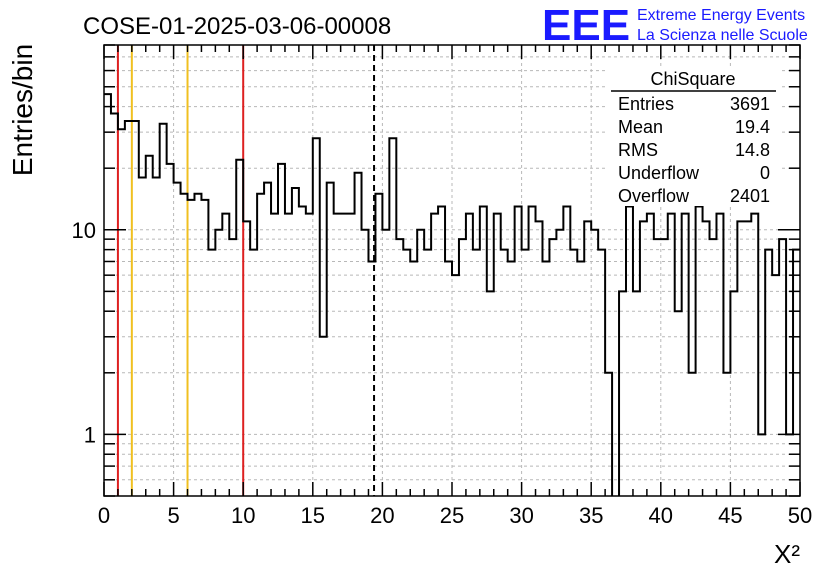  What do you see at coordinates (659, 173) in the screenshot?
I see `stats-label-underflow: Underflow` at bounding box center [659, 173].